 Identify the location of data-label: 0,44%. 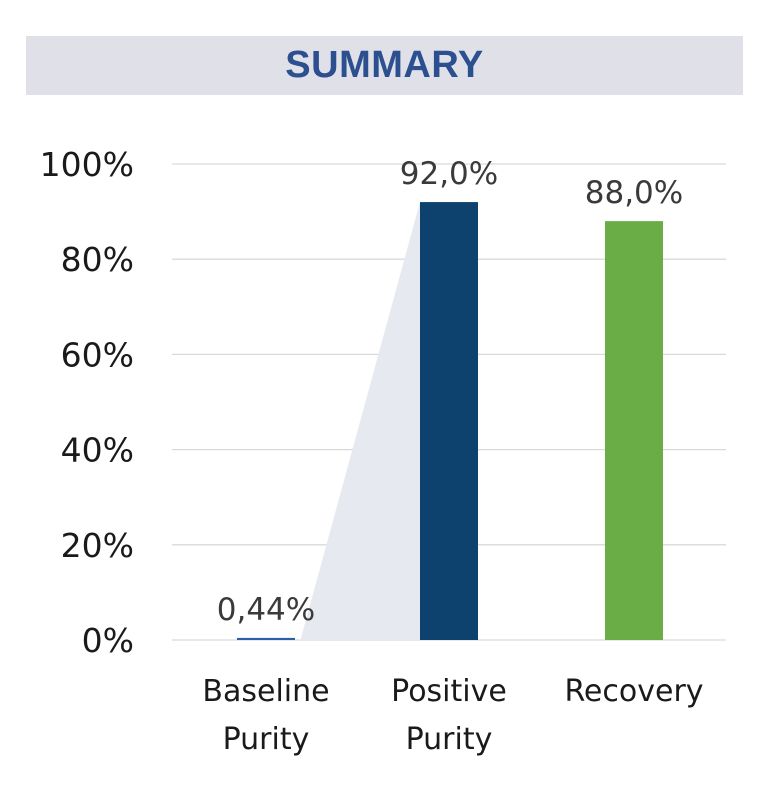
(266, 610).